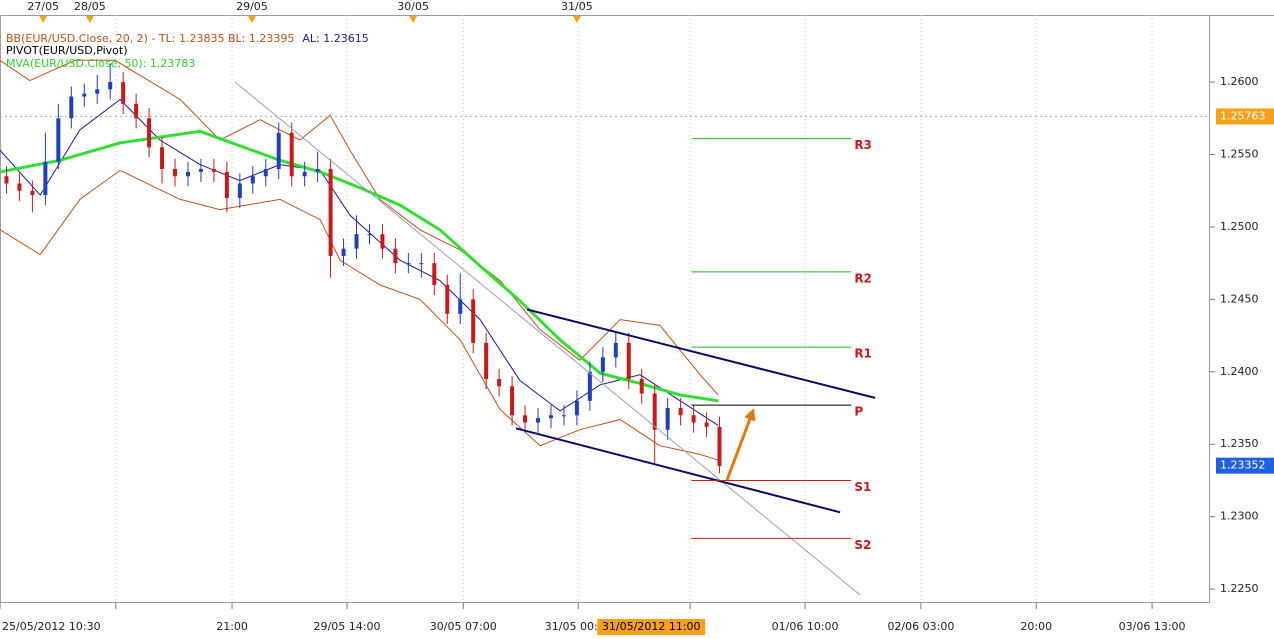  What do you see at coordinates (1239, 371) in the screenshot?
I see `y-tick-label: 1.2400` at bounding box center [1239, 371].